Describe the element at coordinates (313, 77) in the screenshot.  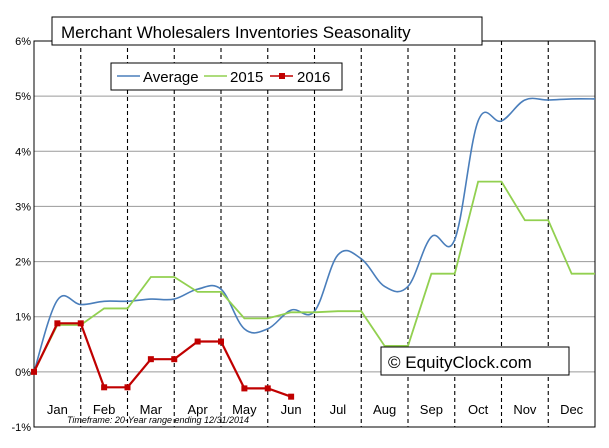
I see `legend-label-2016: 2016` at that location.